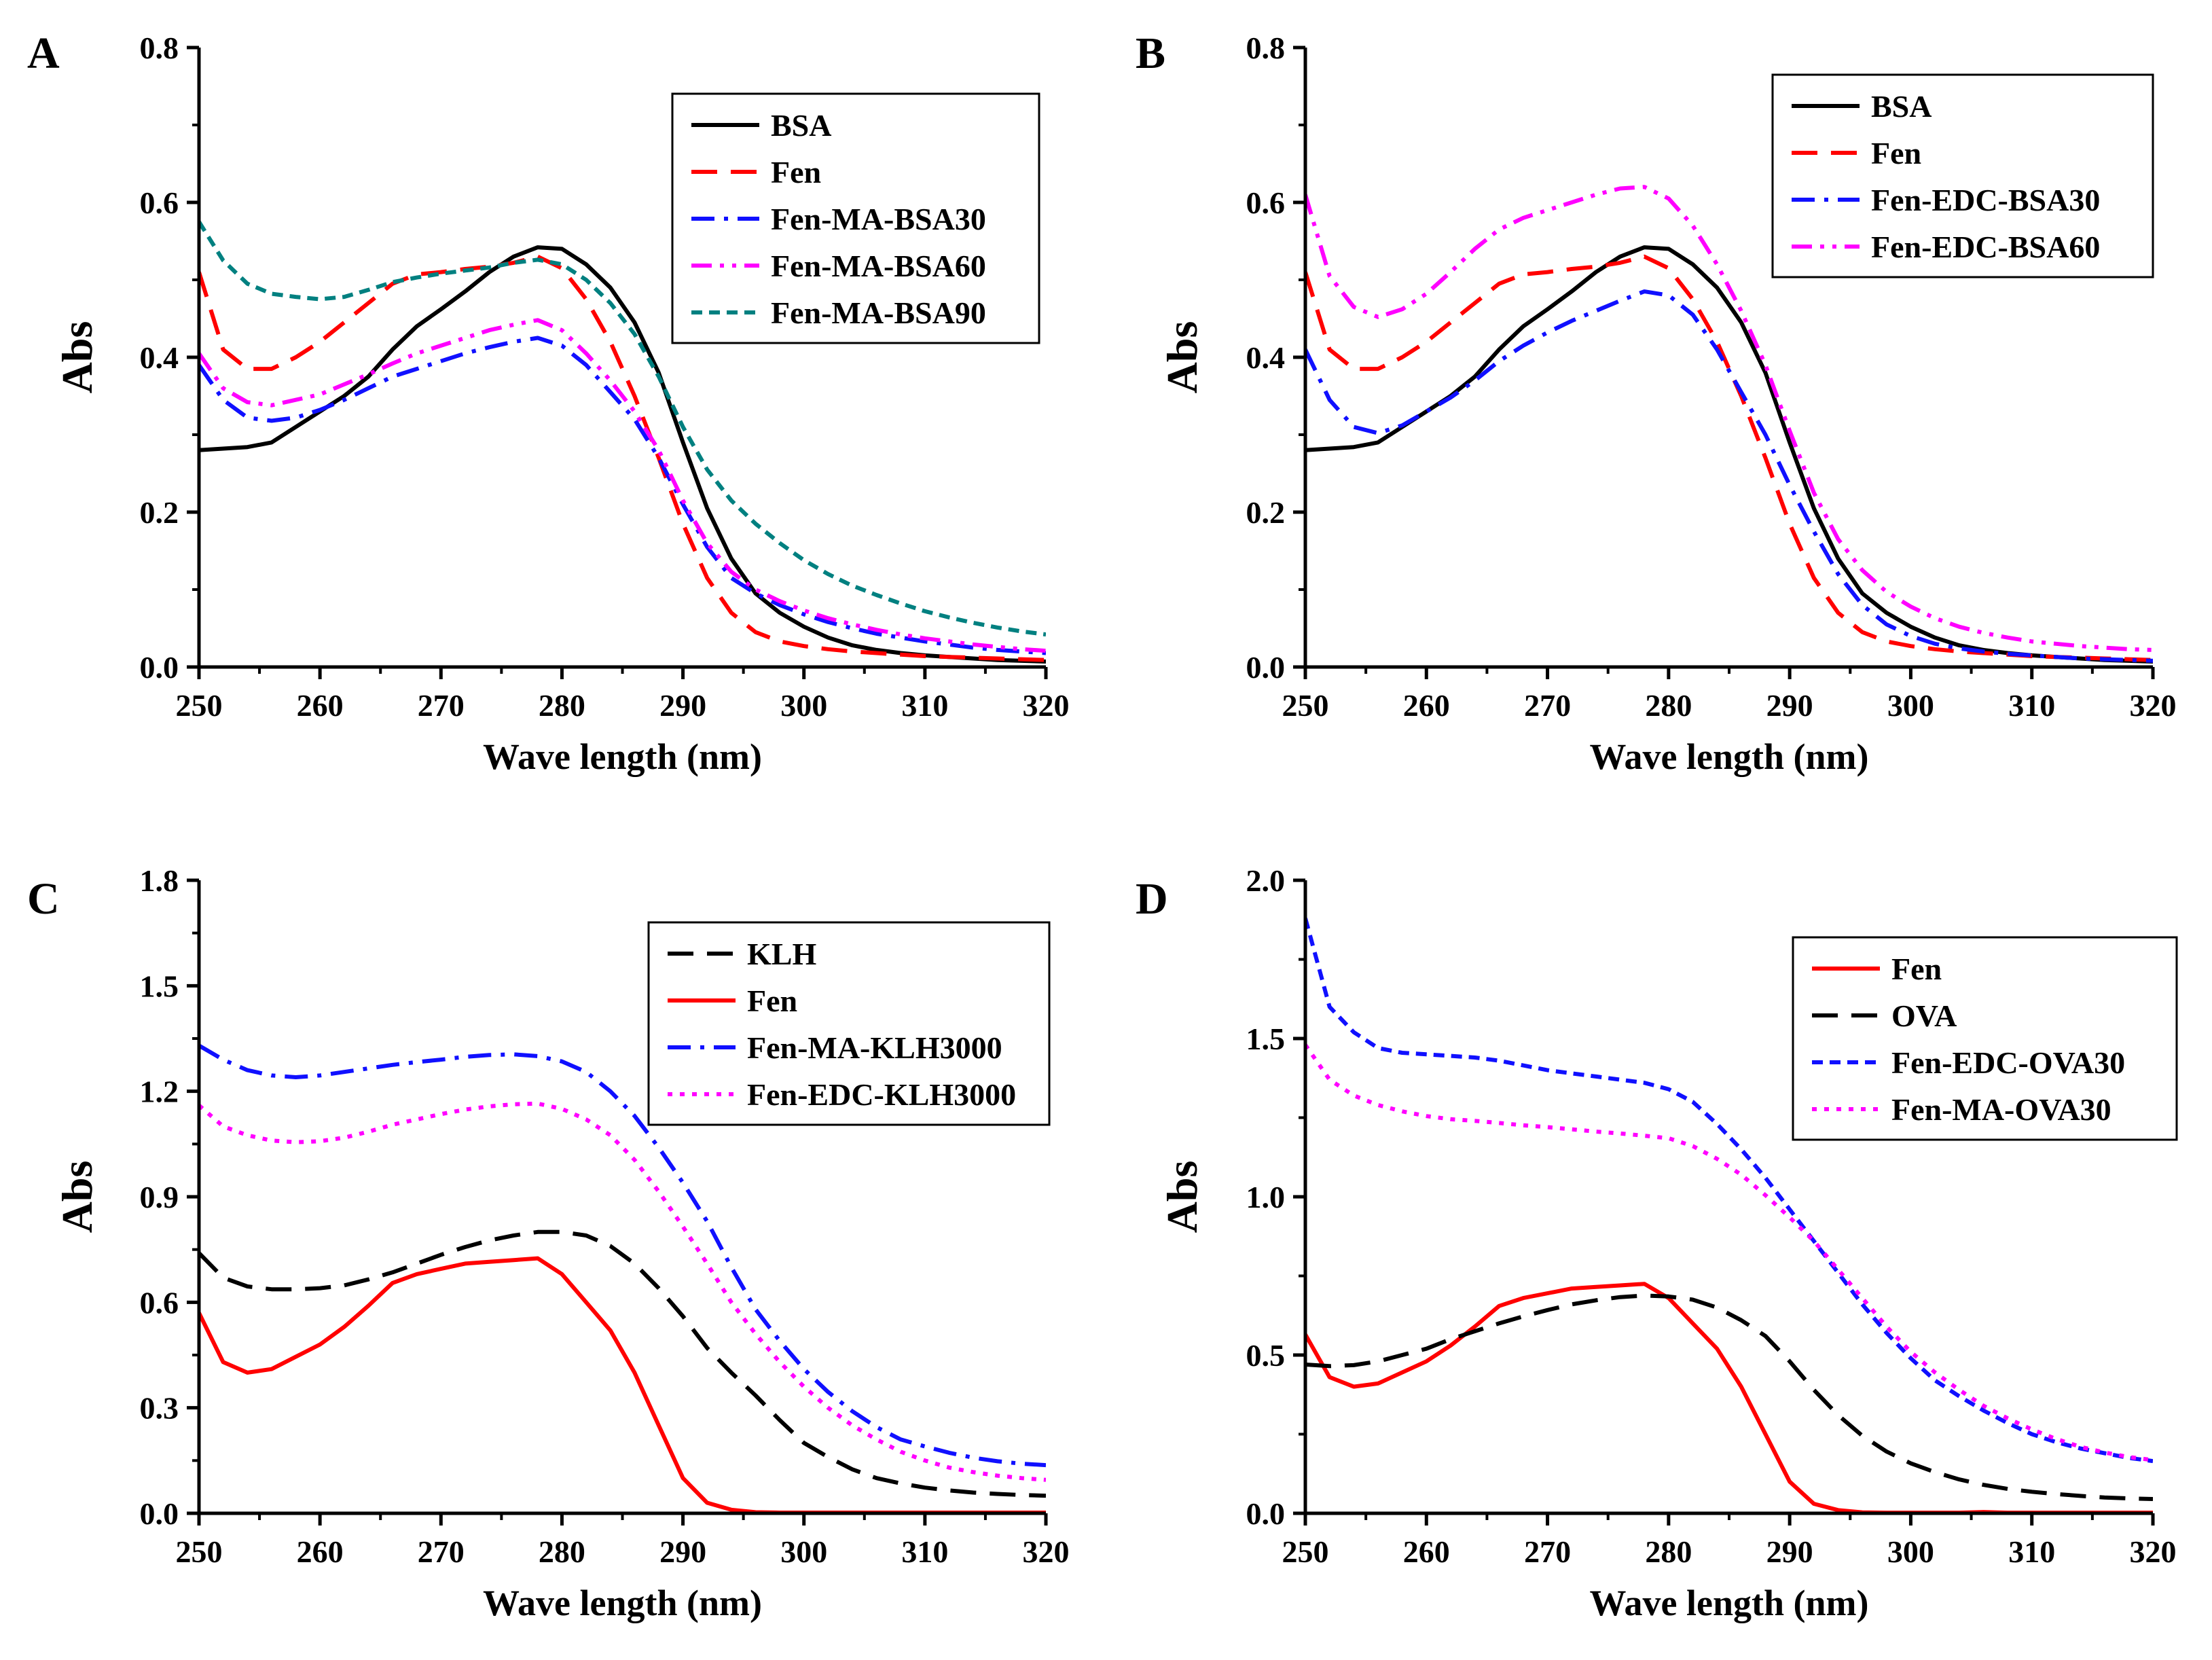  What do you see at coordinates (874, 1047) in the screenshot?
I see `legend-label: Fen-MA-KLH3000` at bounding box center [874, 1047].